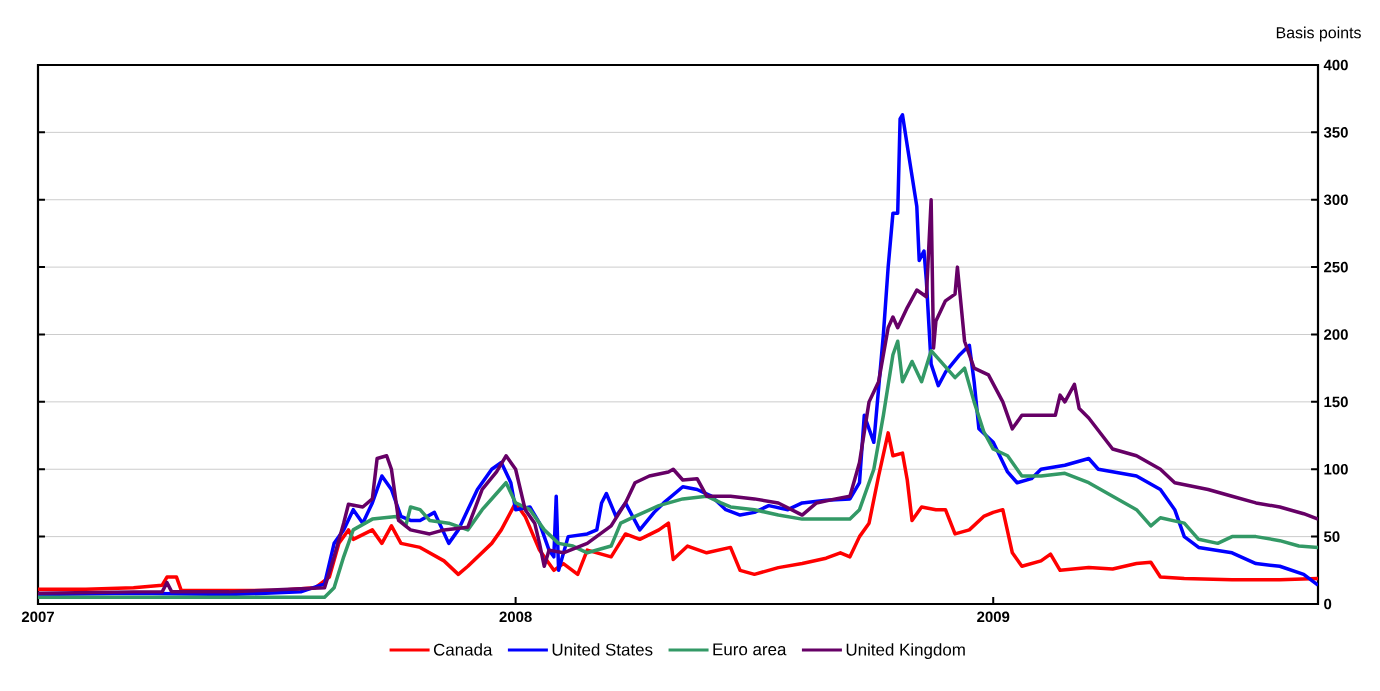  What do you see at coordinates (905, 651) in the screenshot?
I see `legend-label: United Kingdom` at bounding box center [905, 651].